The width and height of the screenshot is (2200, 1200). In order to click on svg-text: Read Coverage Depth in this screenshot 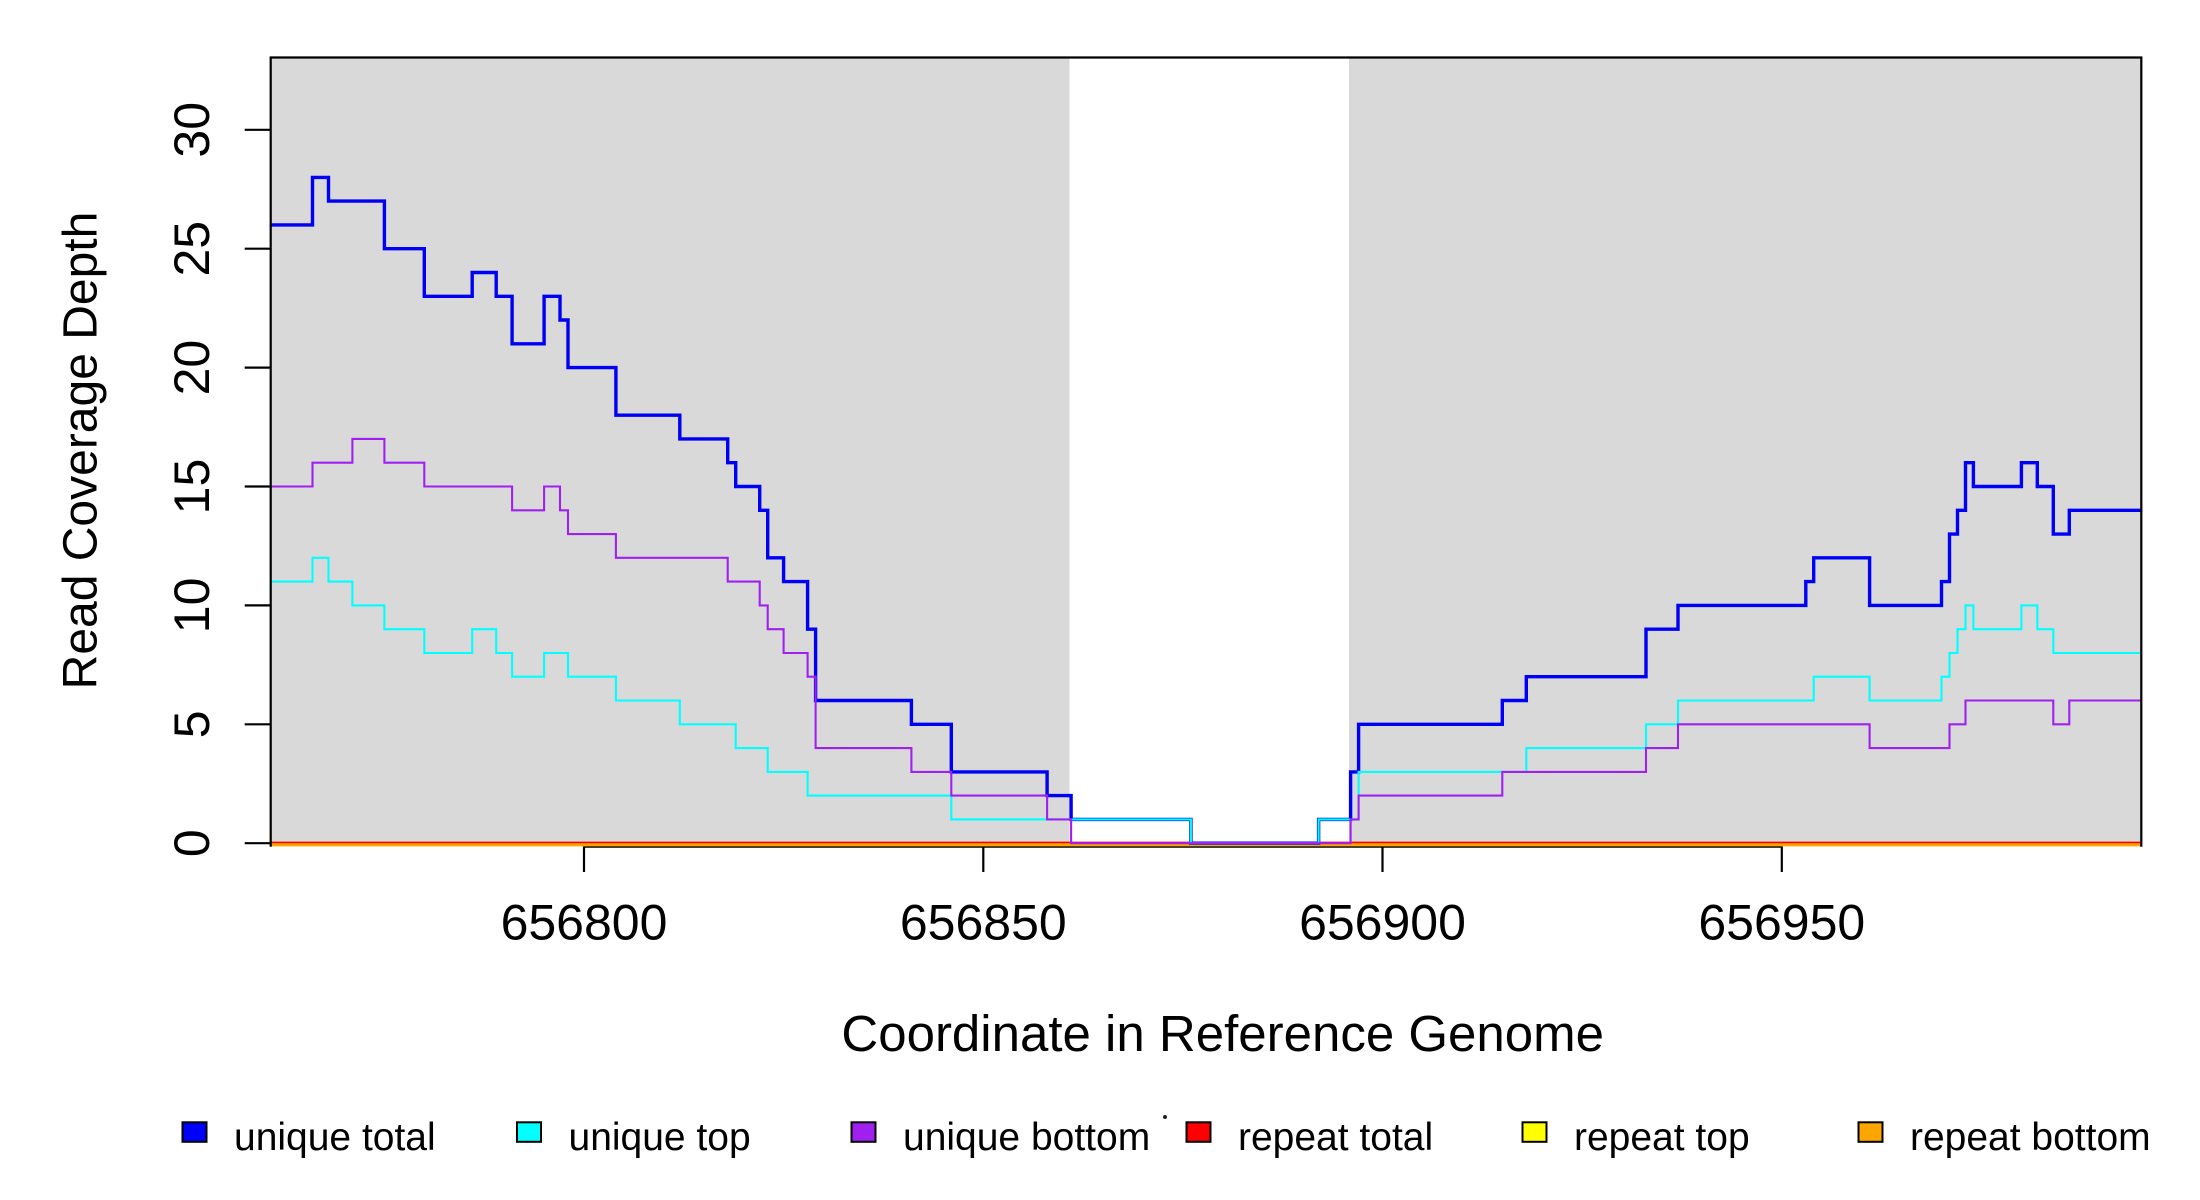, I will do `click(81, 451)`.